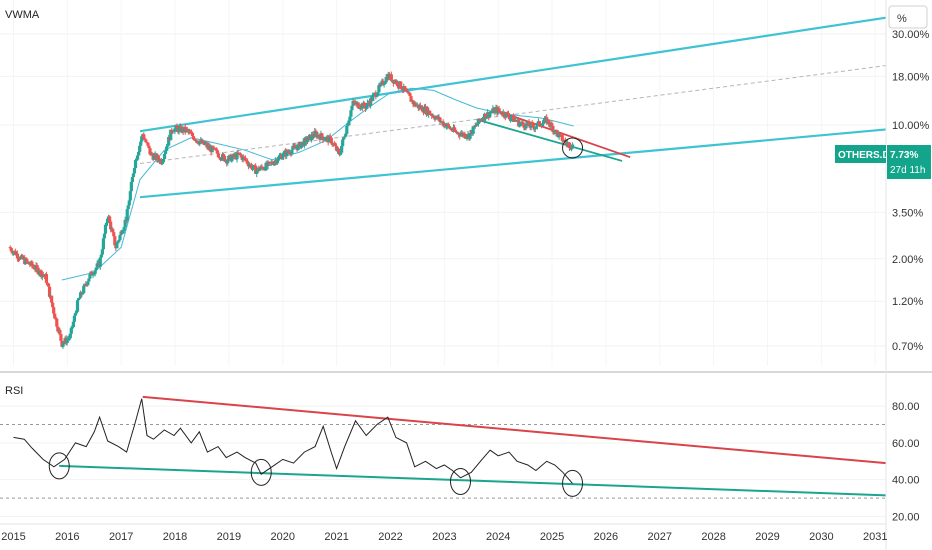 The width and height of the screenshot is (932, 550). What do you see at coordinates (22, 15) in the screenshot?
I see `vwma-indicator-label: VWMA` at bounding box center [22, 15].